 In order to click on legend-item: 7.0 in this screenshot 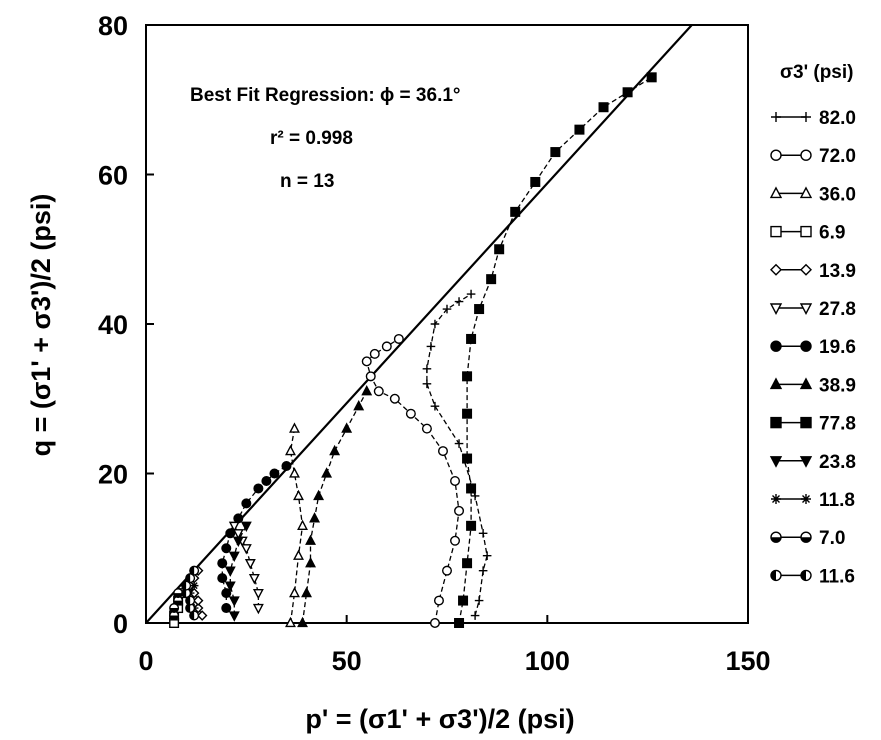, I will do `click(807, 538)`.